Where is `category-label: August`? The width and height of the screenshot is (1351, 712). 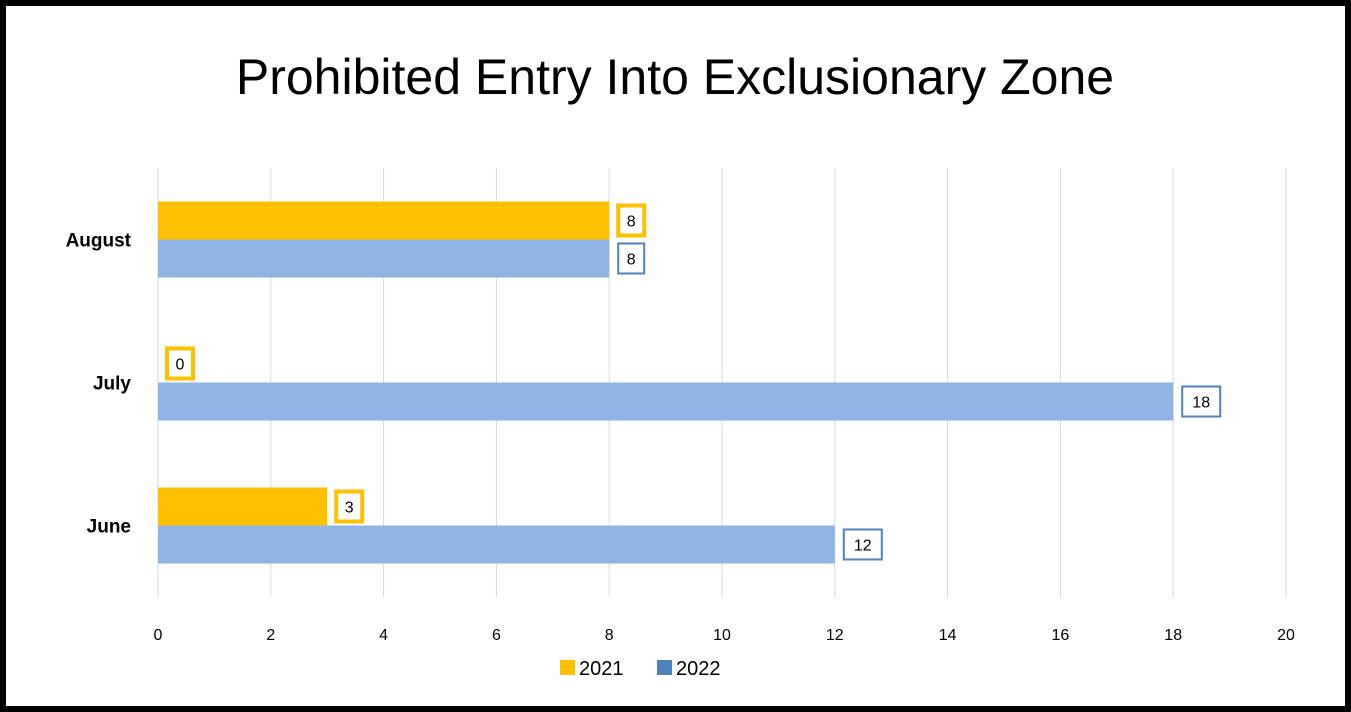
category-label: August is located at coordinates (99, 241).